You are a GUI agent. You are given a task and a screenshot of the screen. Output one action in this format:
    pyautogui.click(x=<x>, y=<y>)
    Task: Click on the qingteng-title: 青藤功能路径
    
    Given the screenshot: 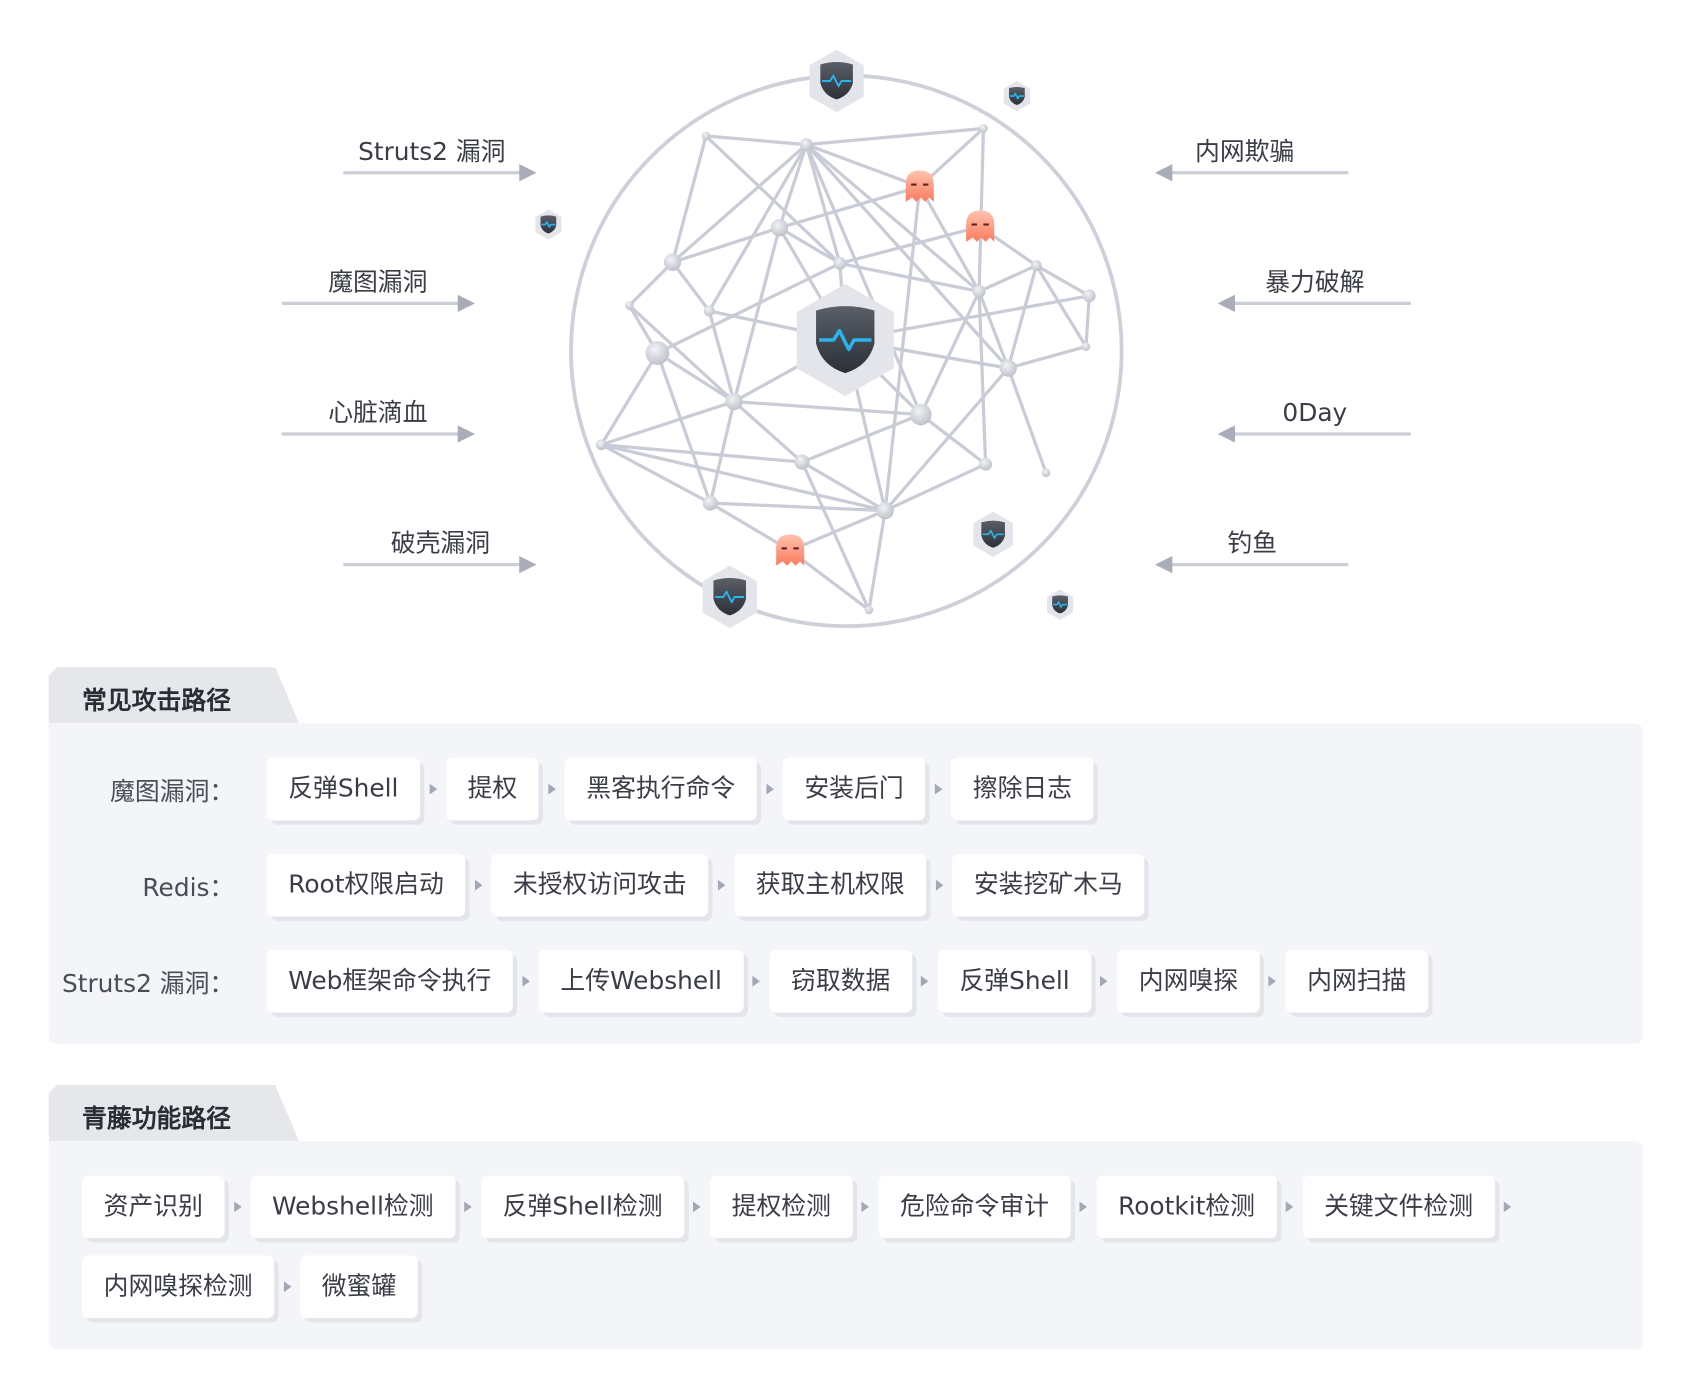 What is the action you would take?
    pyautogui.click(x=157, y=1119)
    